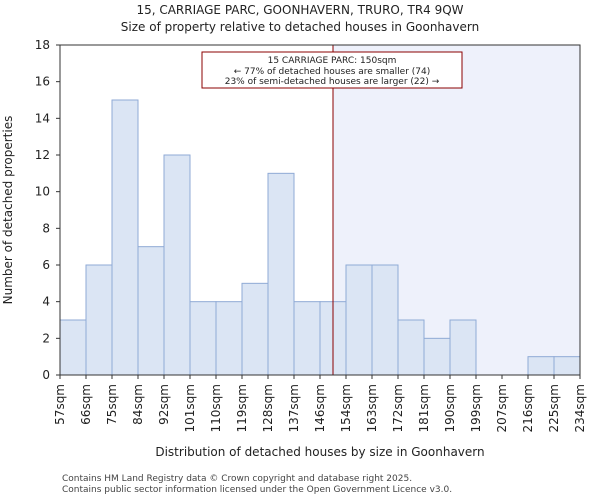 Image resolution: width=600 pixels, height=500 pixels. What do you see at coordinates (567, 366) in the screenshot?
I see `bar-225sqm` at bounding box center [567, 366].